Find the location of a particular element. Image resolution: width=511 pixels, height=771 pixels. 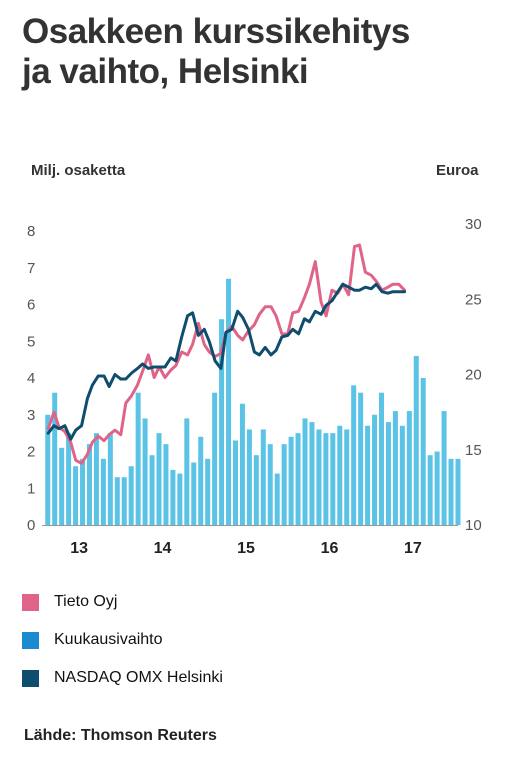

chart-title-line-2: ja vaihto, Helsinki is located at coordinates (165, 71).